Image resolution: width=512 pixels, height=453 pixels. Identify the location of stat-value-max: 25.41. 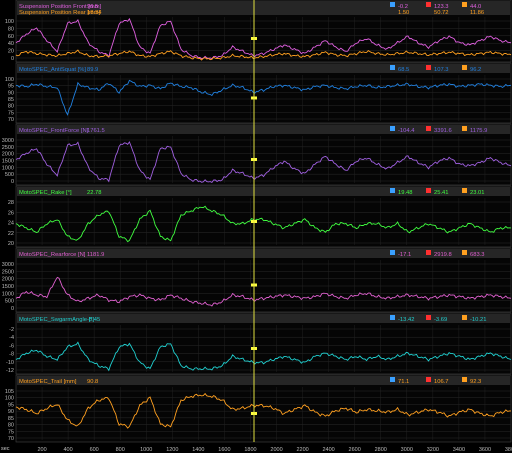
(441, 193).